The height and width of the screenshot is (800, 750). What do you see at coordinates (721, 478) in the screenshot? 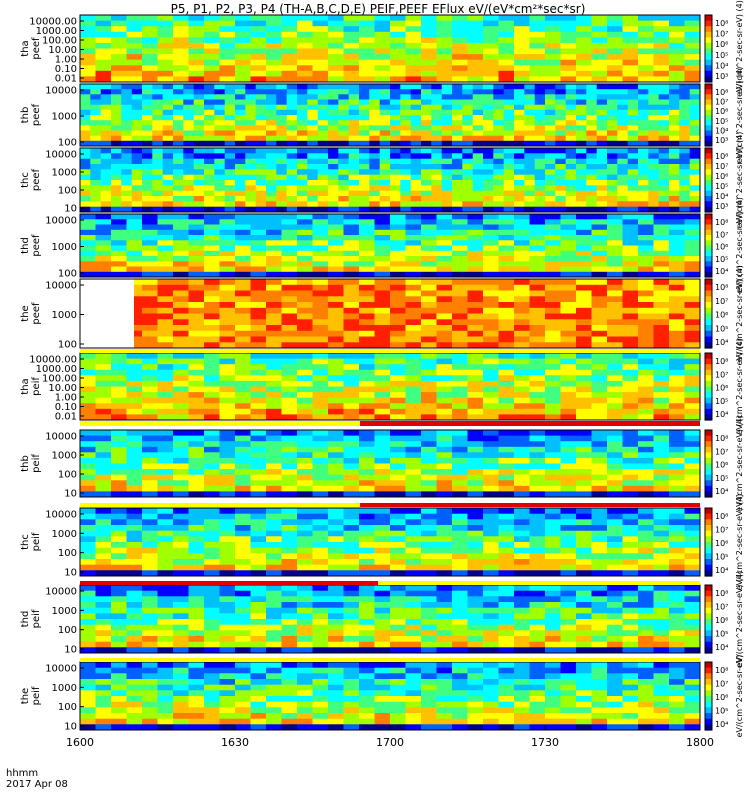
I see `colorbar-tick-label: 10⁵` at bounding box center [721, 478].